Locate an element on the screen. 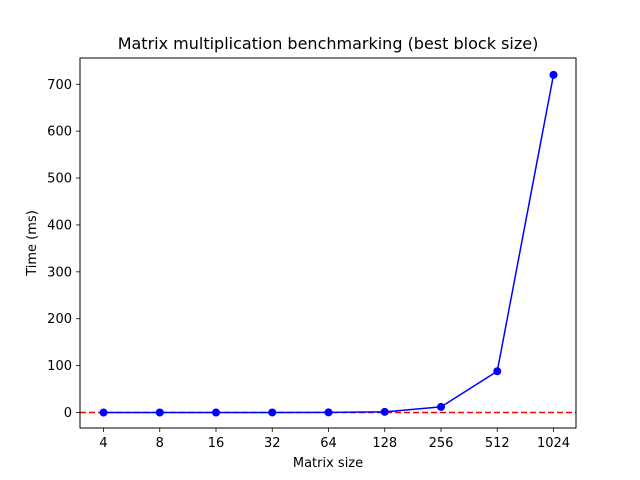 Image resolution: width=640 pixels, height=480 pixels. x-tick-label: 256 is located at coordinates (441, 443).